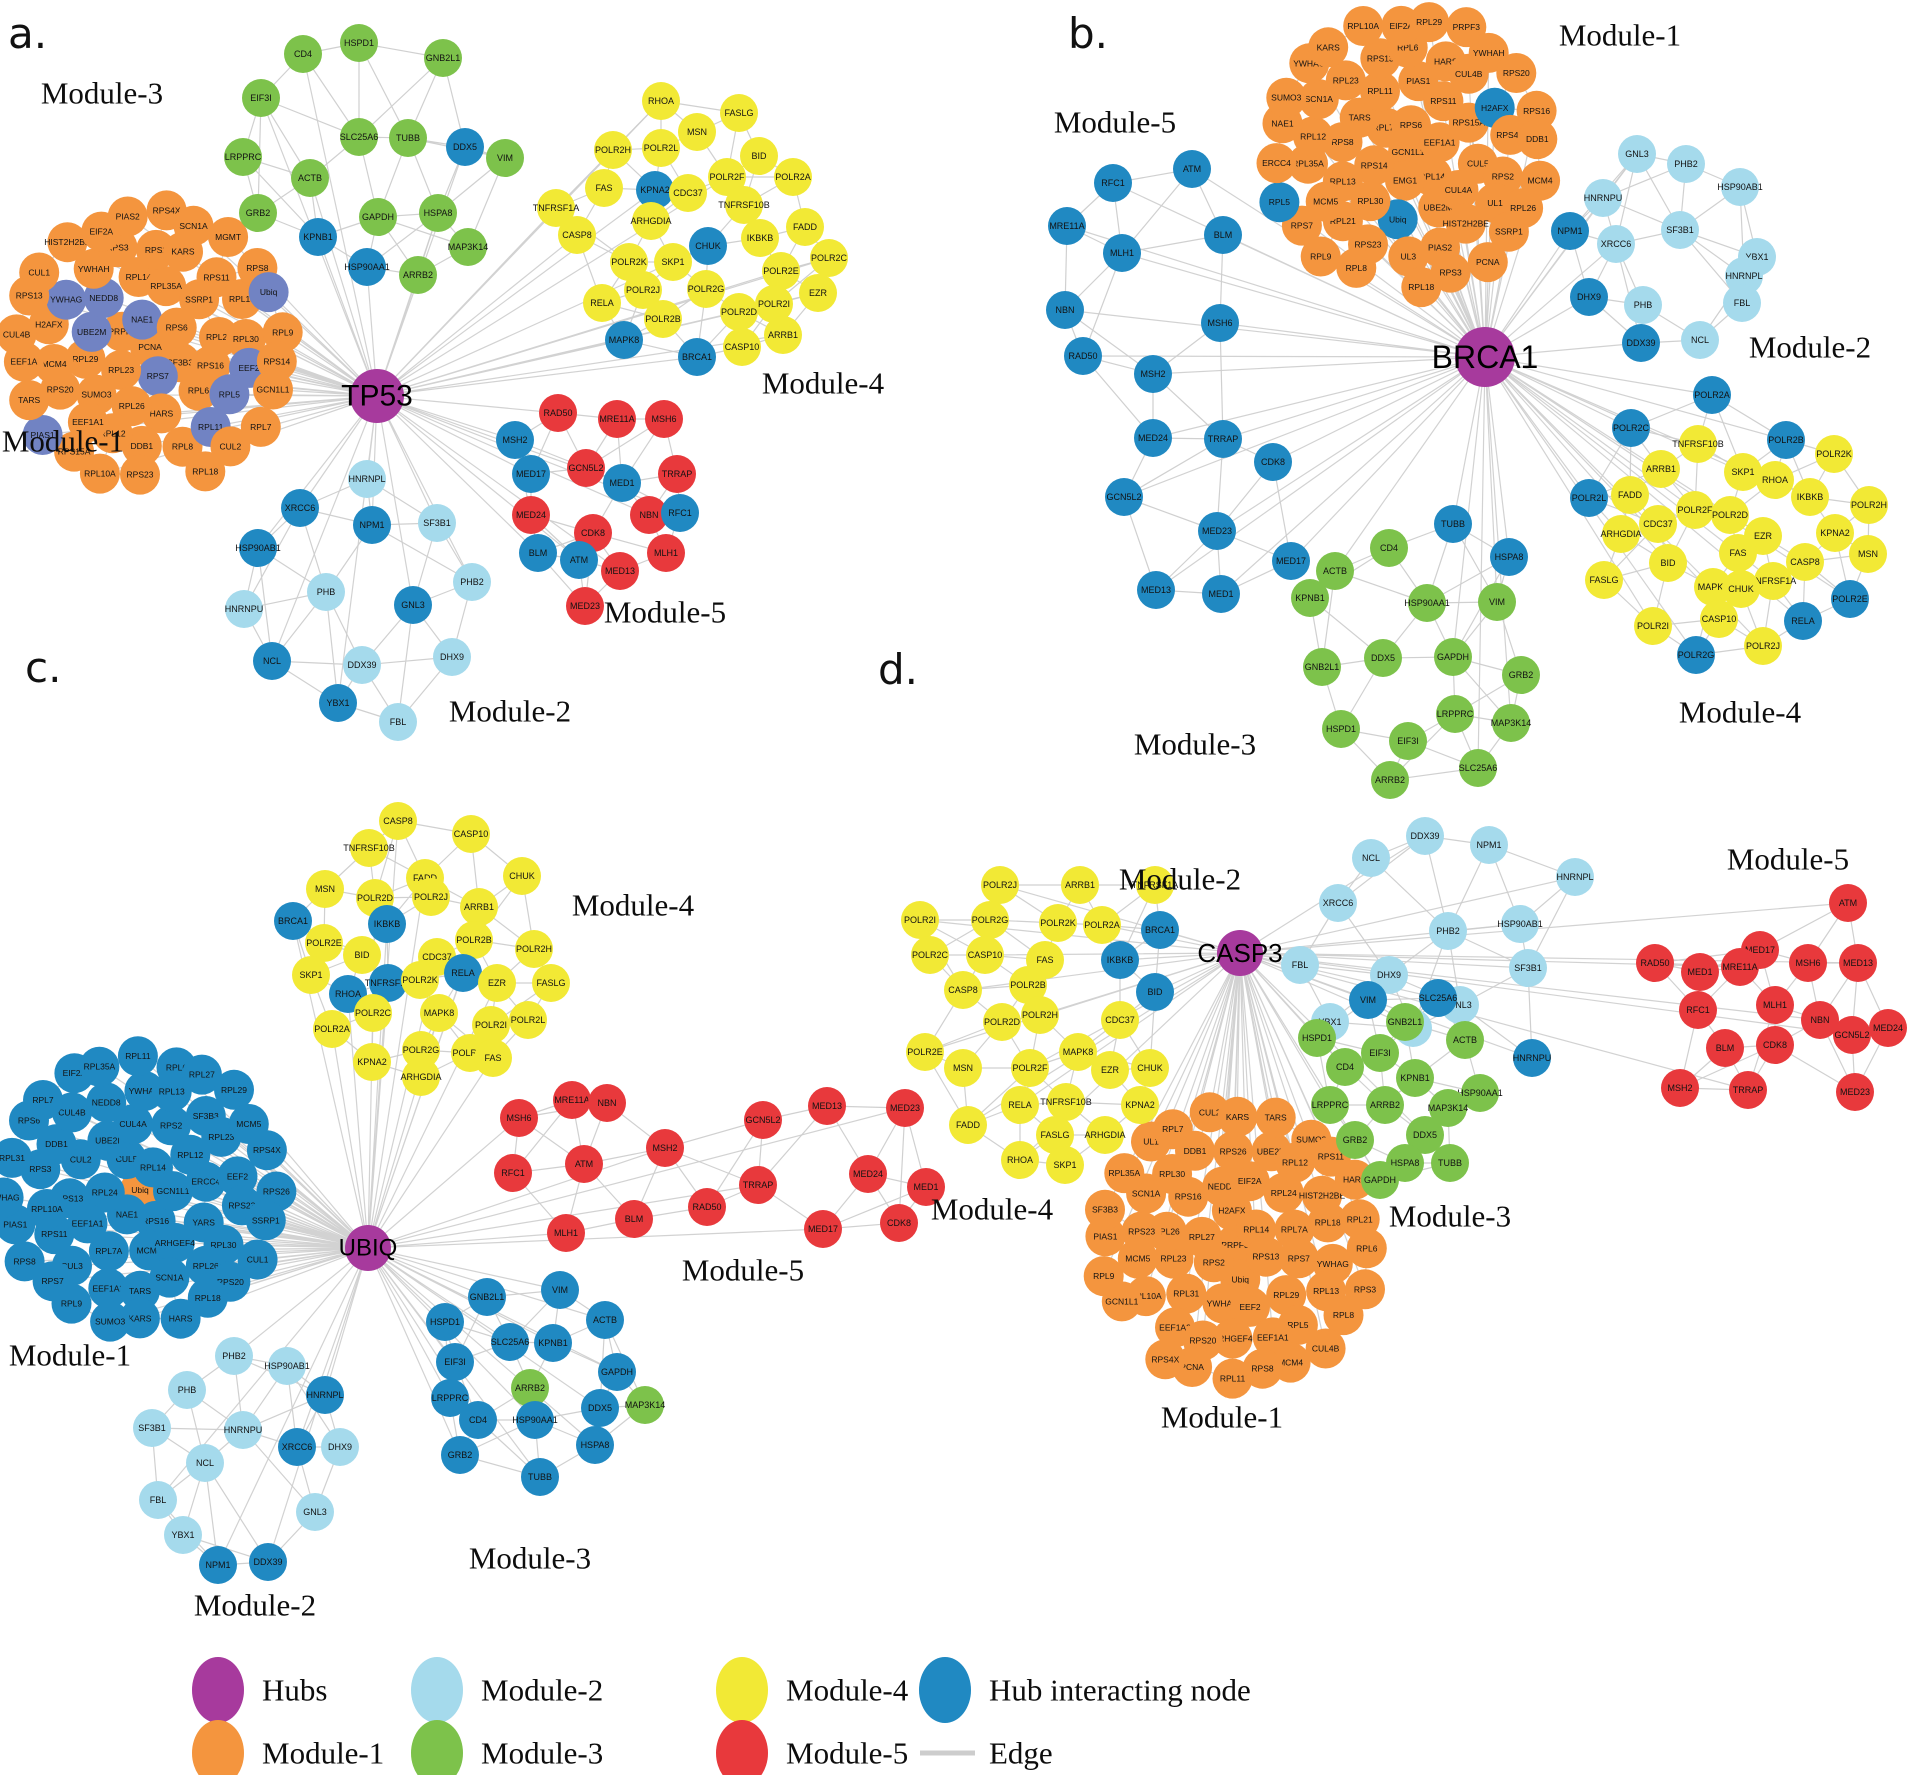 The image size is (1923, 1775). What do you see at coordinates (266, 1220) in the screenshot?
I see `node-label-SSRP1: SSRP1` at bounding box center [266, 1220].